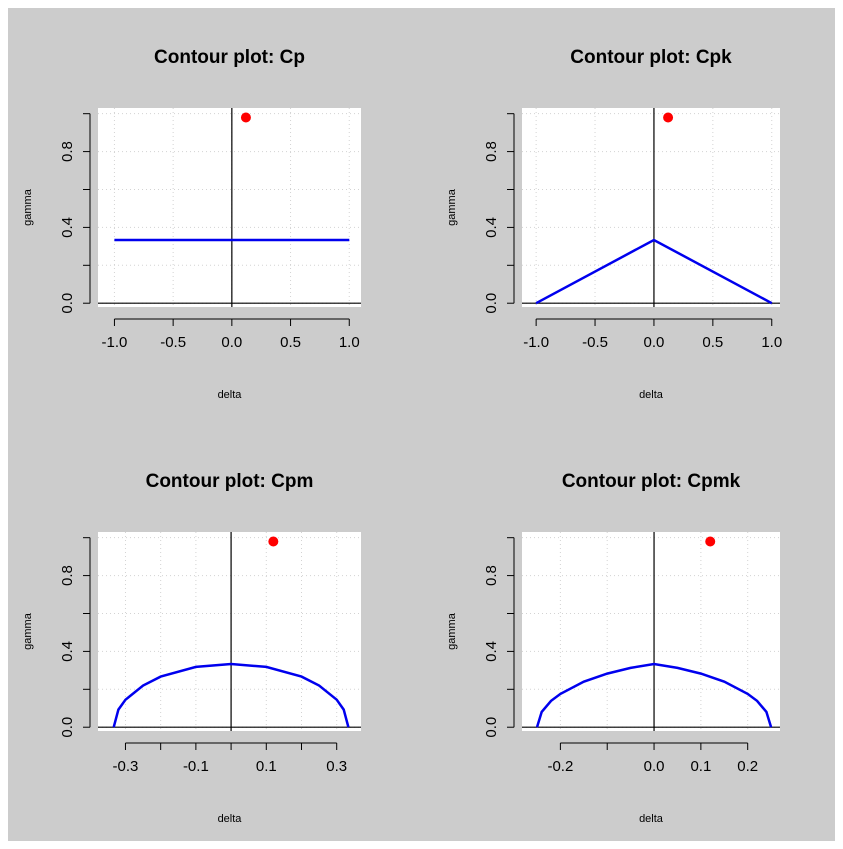 This screenshot has height=849, width=843. I want to click on panel-title: Contour plot: Cpm, so click(230, 481).